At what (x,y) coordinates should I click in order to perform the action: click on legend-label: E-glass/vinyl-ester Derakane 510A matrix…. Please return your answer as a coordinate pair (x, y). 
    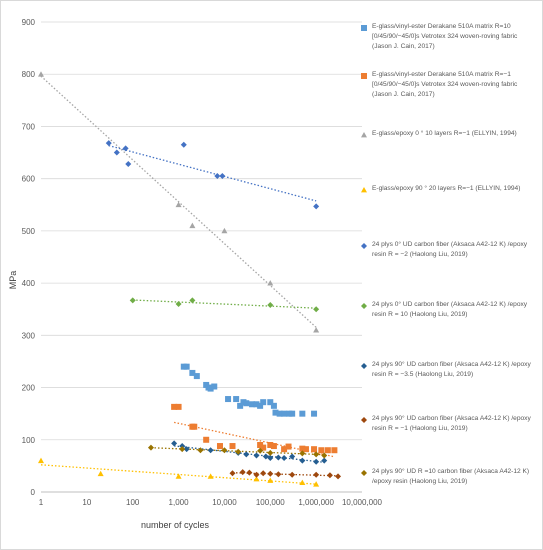
    Looking at the image, I should click on (445, 84).